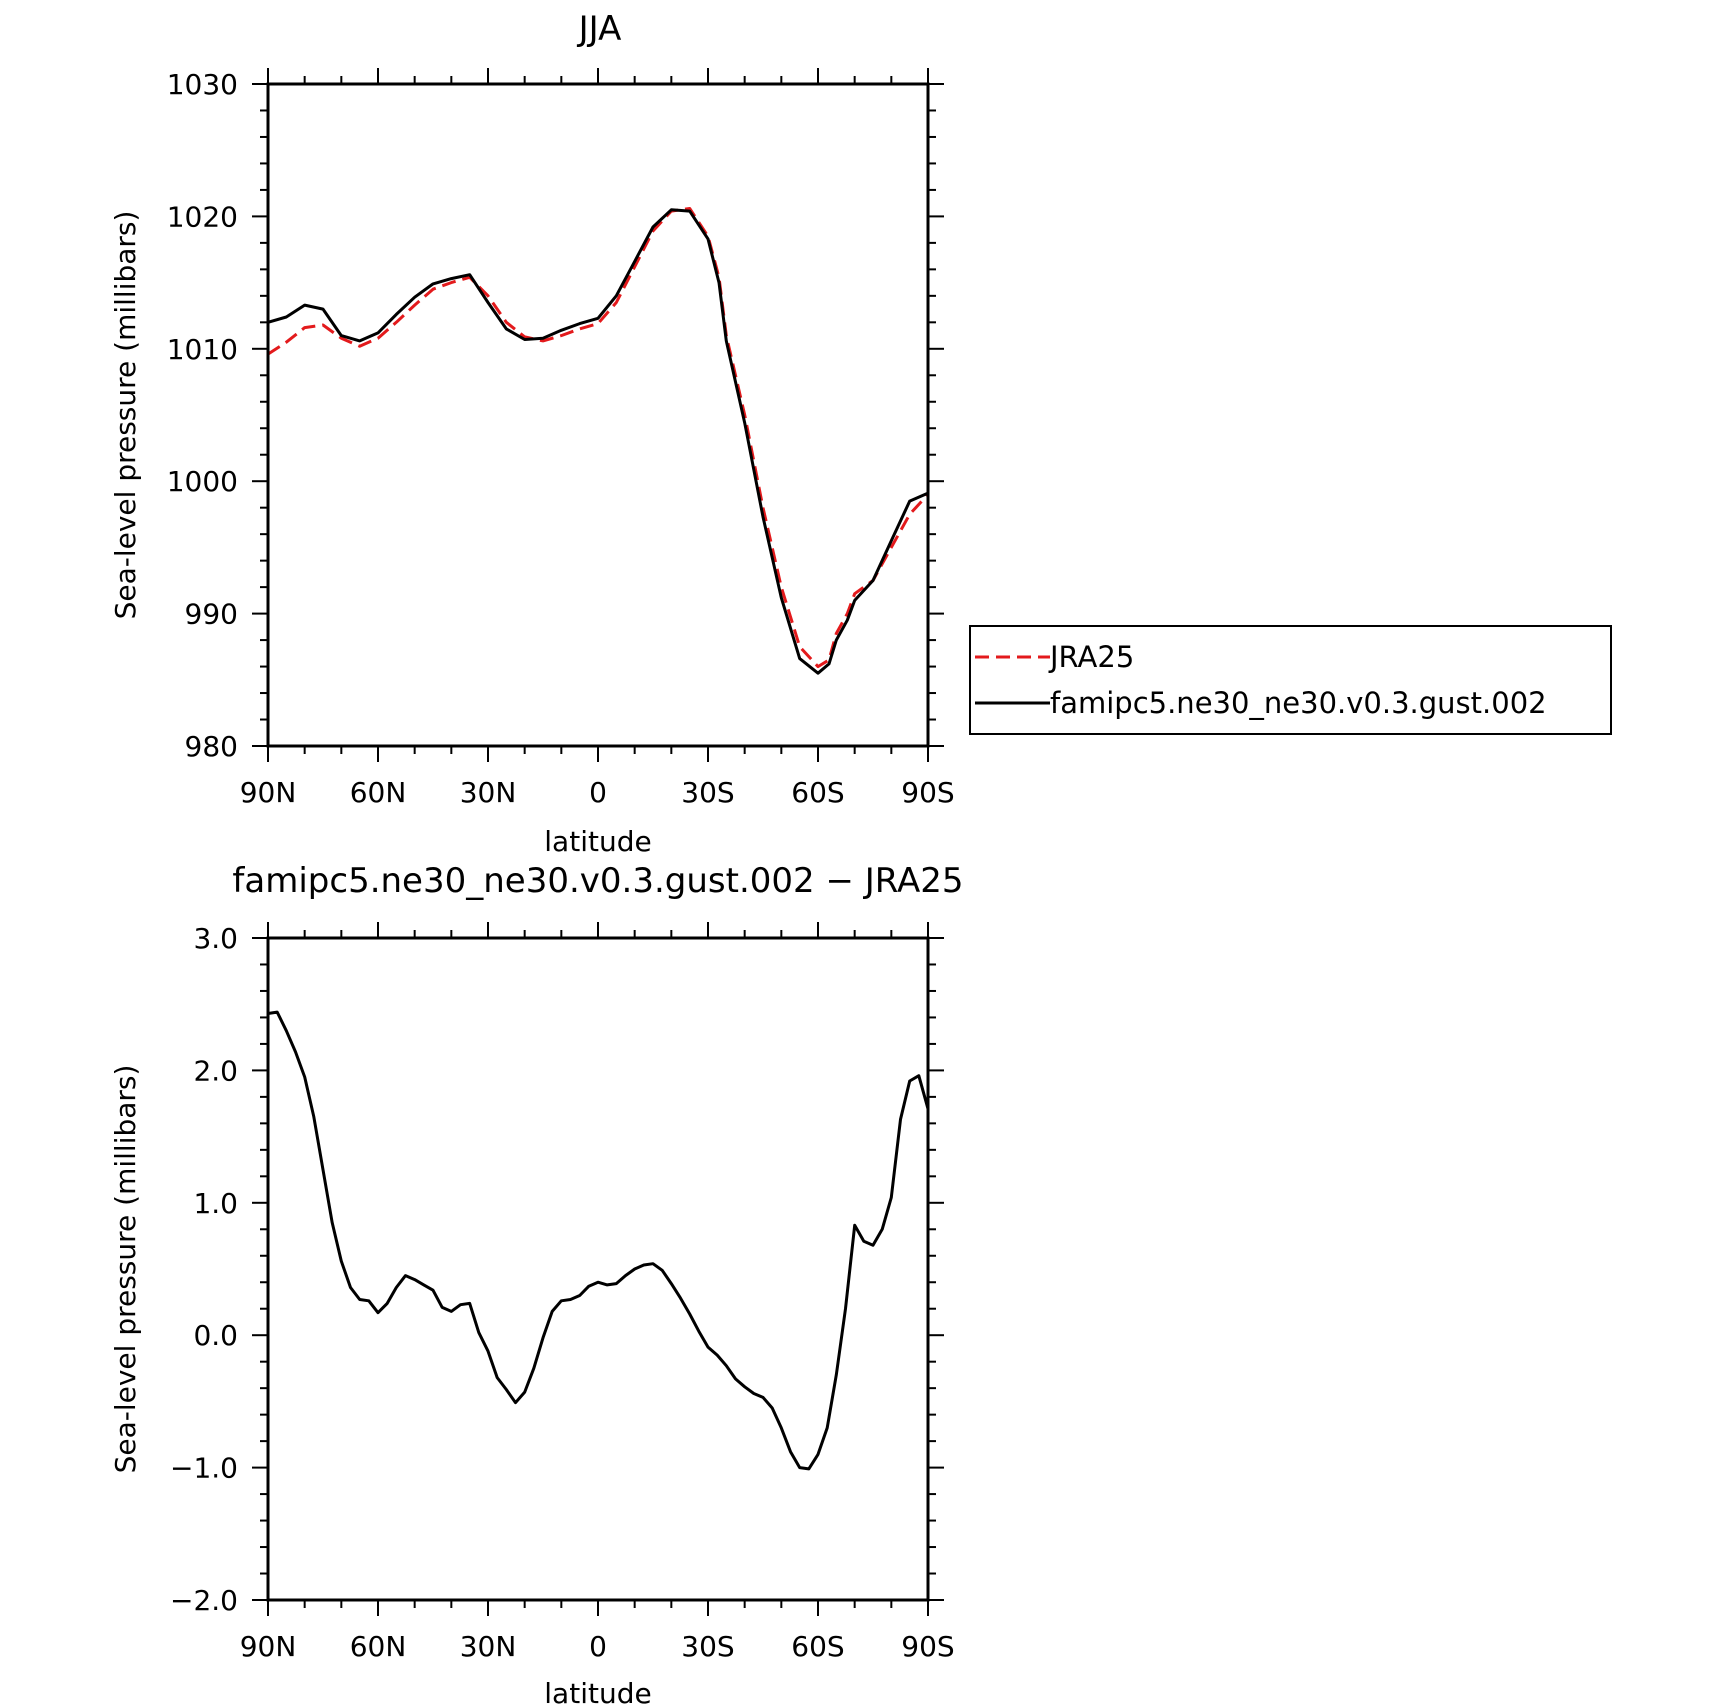  What do you see at coordinates (268, 792) in the screenshot?
I see `top-x-tick-label: 90N` at bounding box center [268, 792].